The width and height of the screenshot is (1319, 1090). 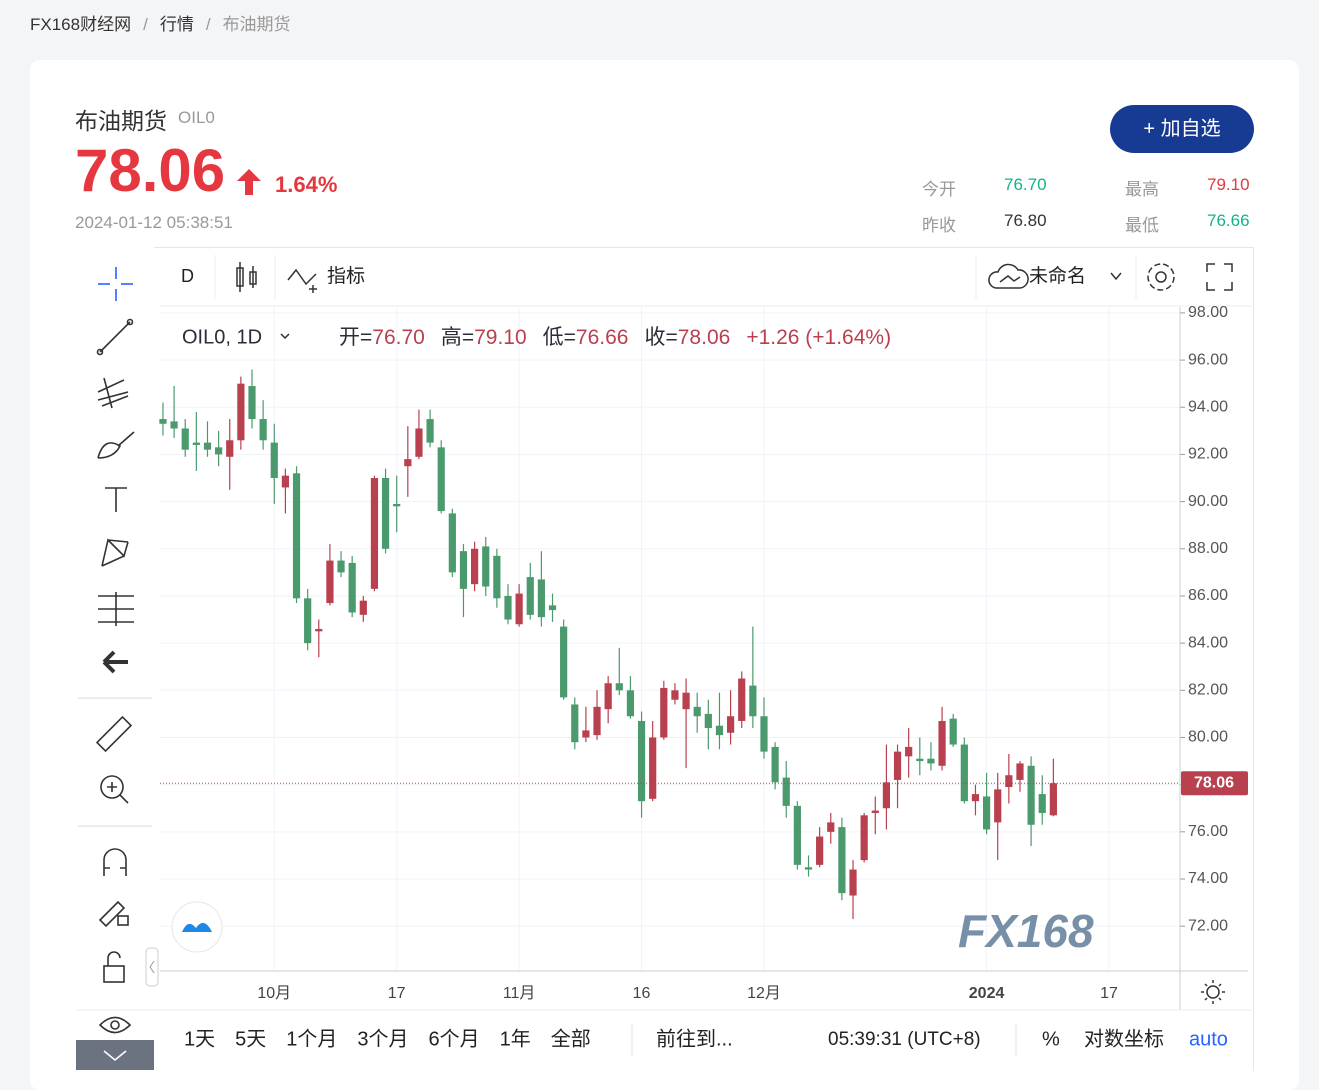 I want to click on legend-label: 开=, so click(x=355, y=337).